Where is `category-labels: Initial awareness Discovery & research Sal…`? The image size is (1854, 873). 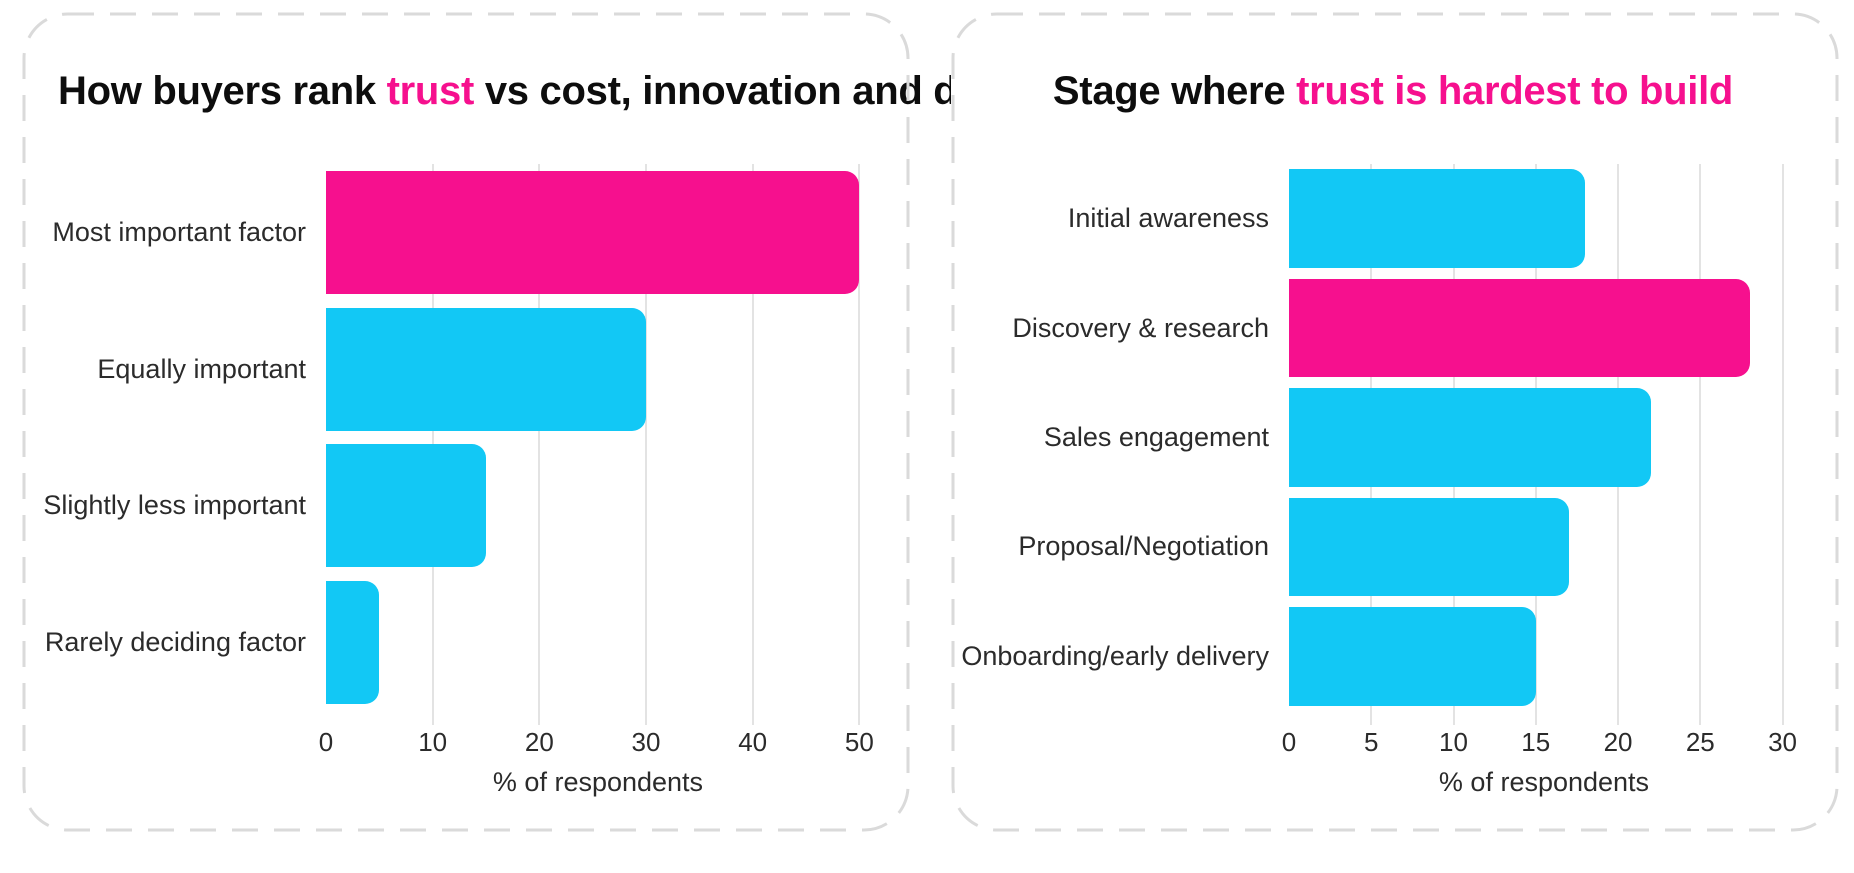 category-labels: Initial awareness Discovery & research Sal… is located at coordinates (1125, 437).